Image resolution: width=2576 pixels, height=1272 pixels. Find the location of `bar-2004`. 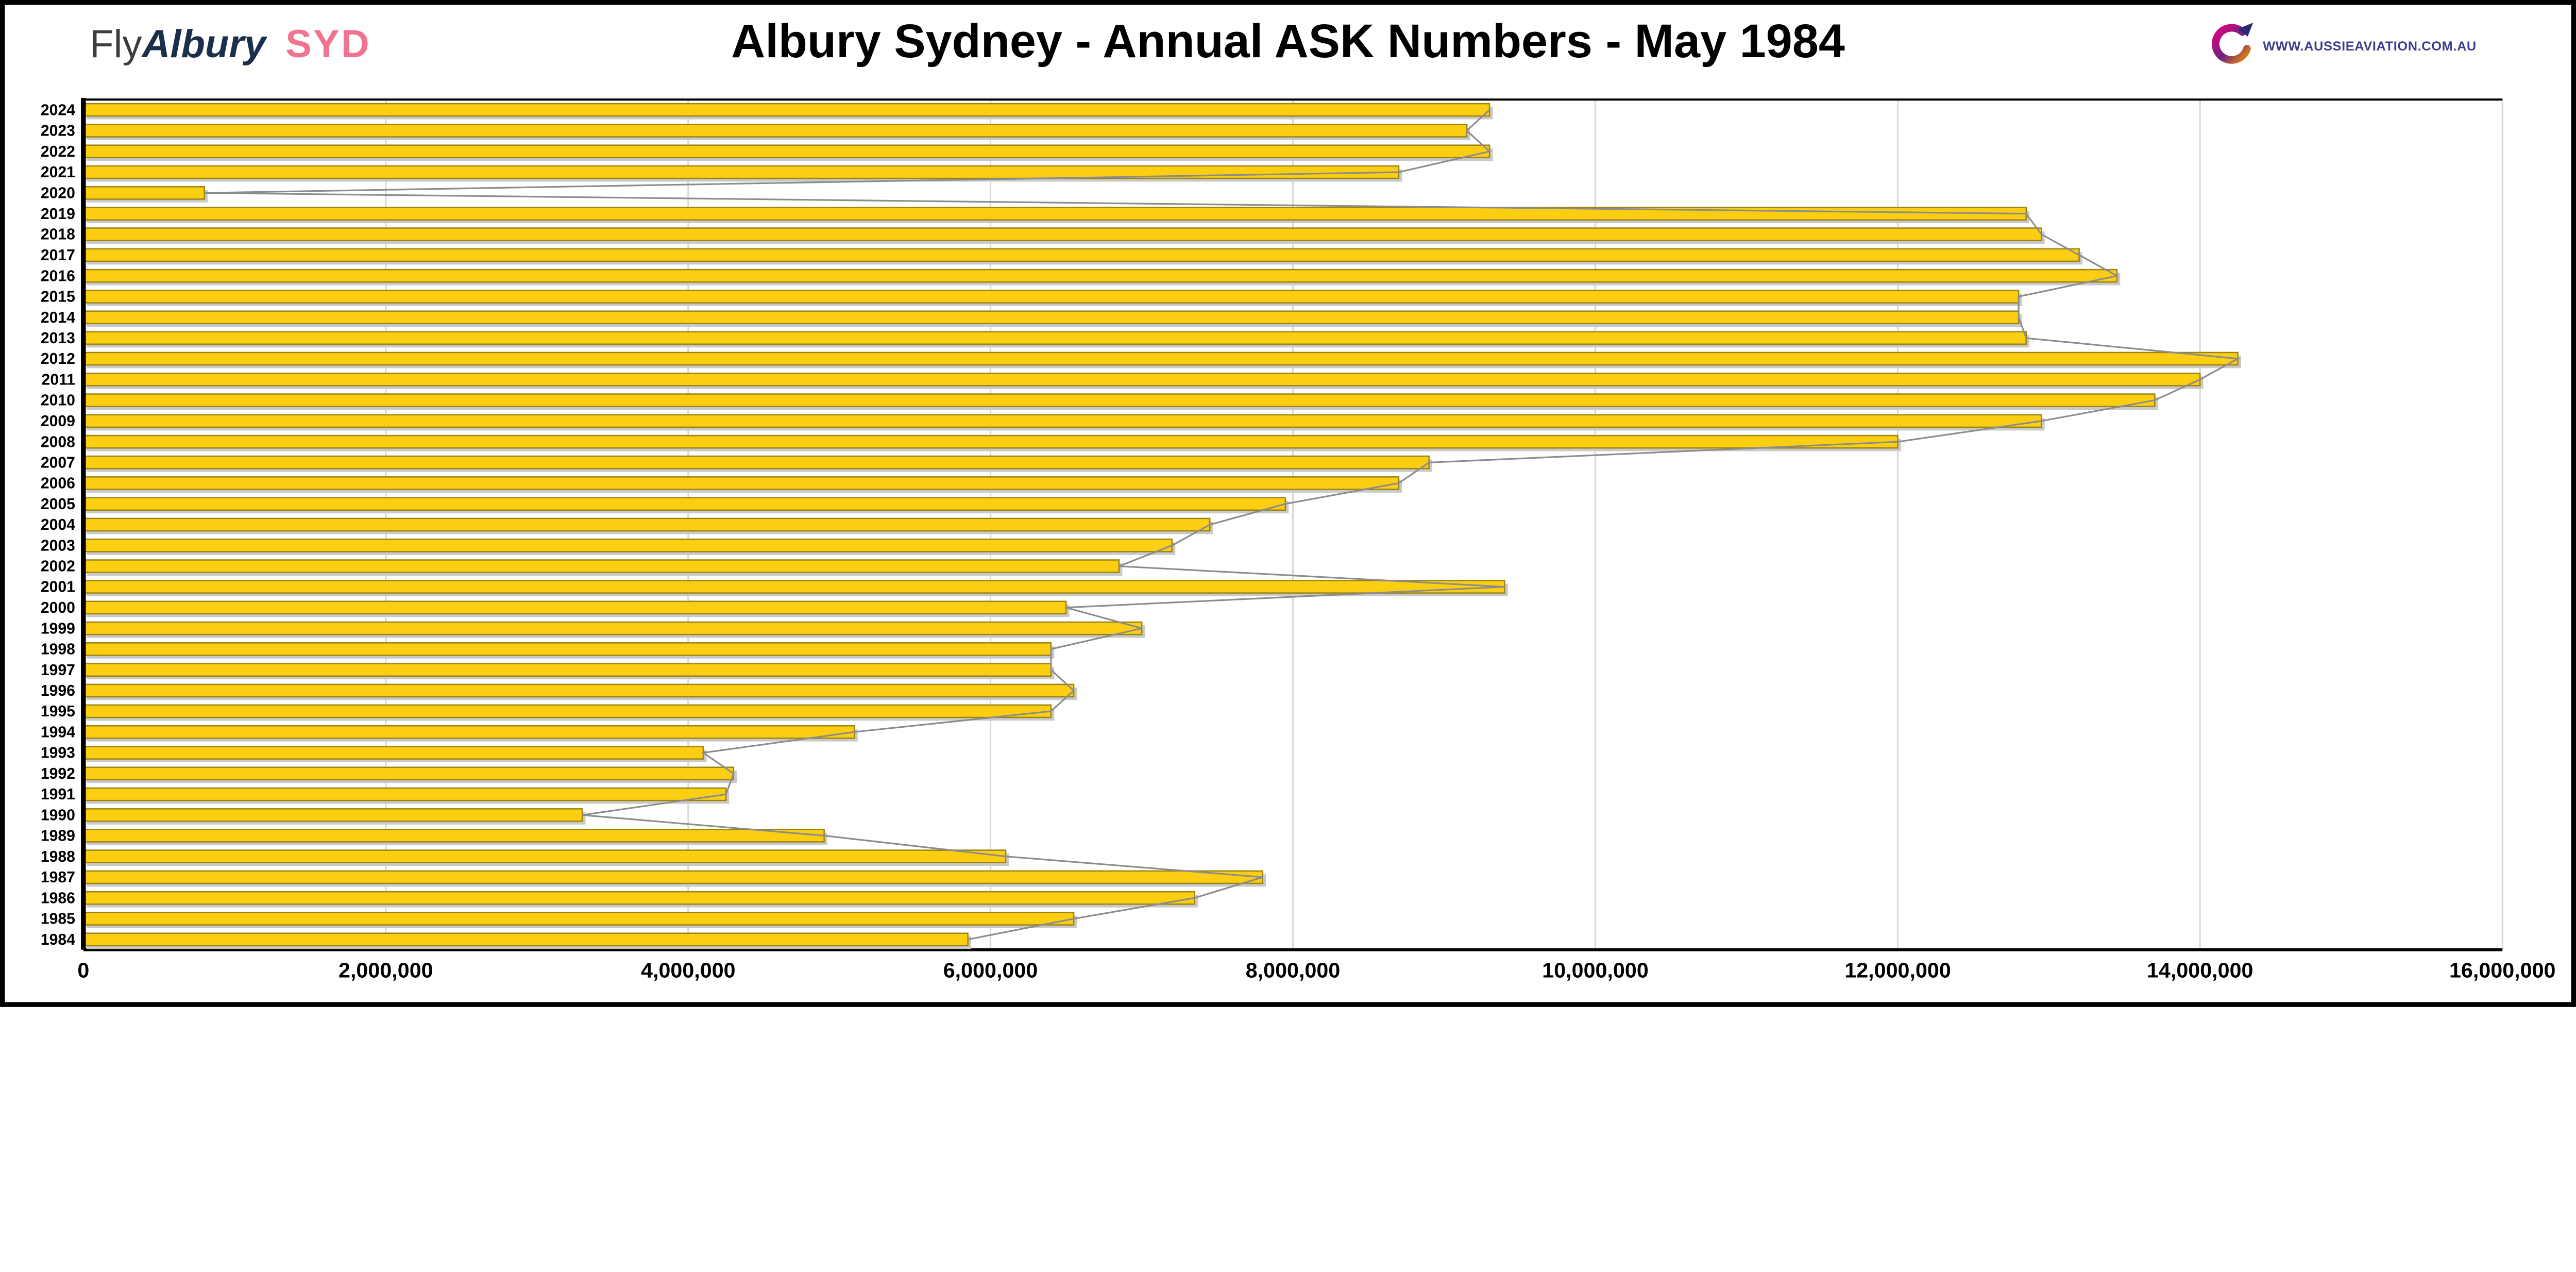

bar-2004 is located at coordinates (646, 524).